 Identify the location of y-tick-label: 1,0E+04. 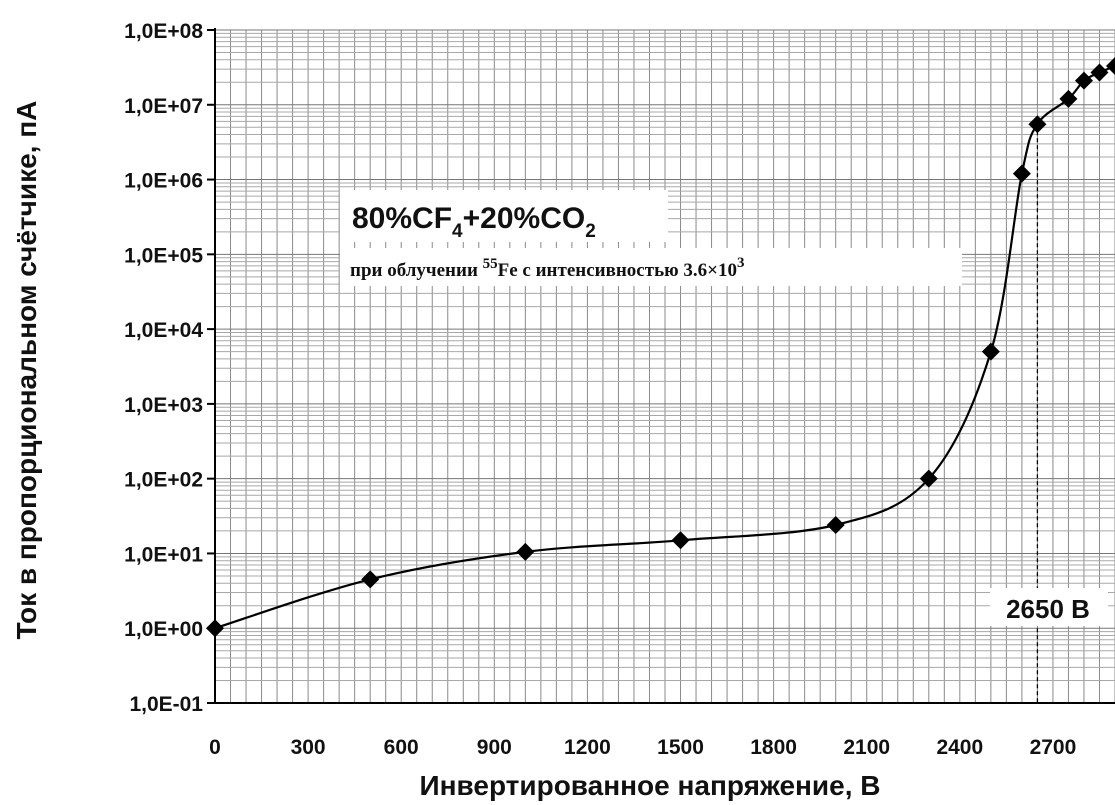
(163, 330).